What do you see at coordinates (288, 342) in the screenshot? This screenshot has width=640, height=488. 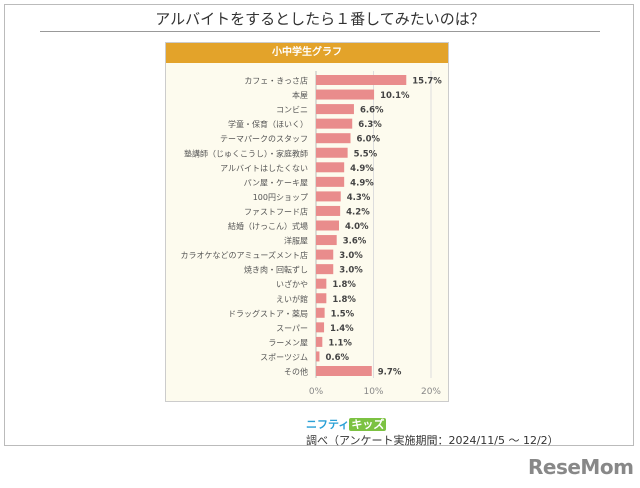 I see `category-label: ラーメン屋` at bounding box center [288, 342].